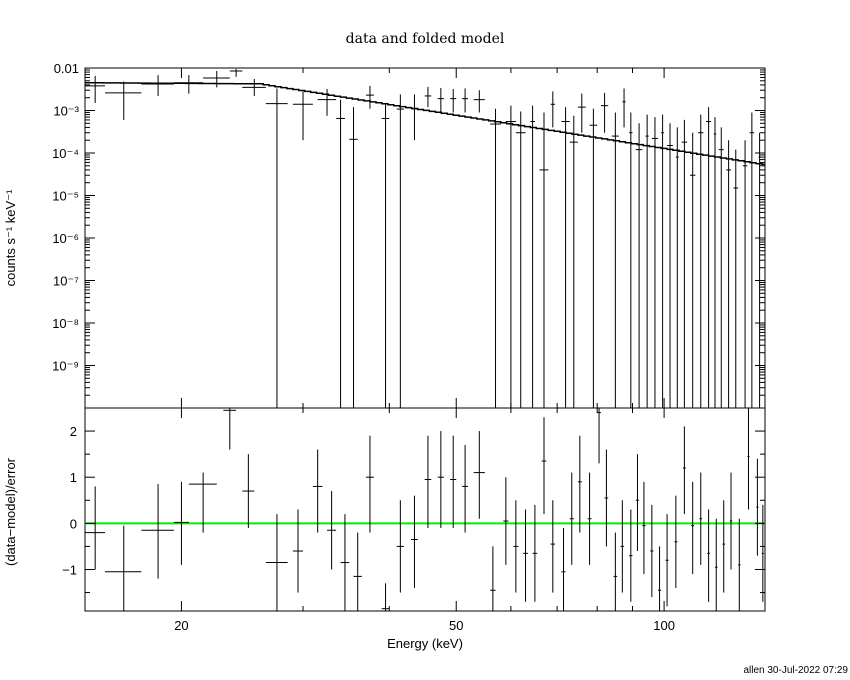  I want to click on footer-stamp: allen 30-Jul-2022 07:29, so click(795, 670).